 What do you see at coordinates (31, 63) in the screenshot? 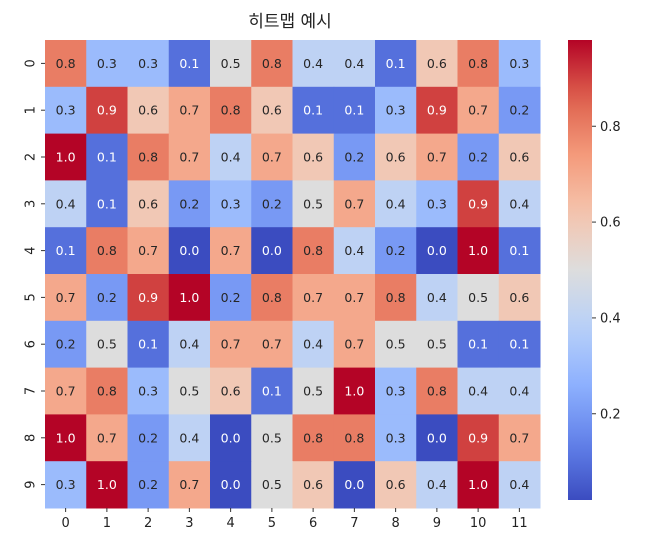
I see `y-tick-label: 0` at bounding box center [31, 63].